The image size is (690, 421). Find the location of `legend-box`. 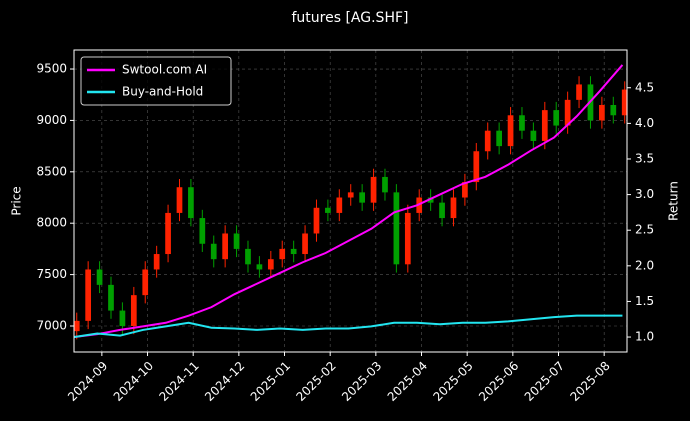

legend-box is located at coordinates (156, 81).